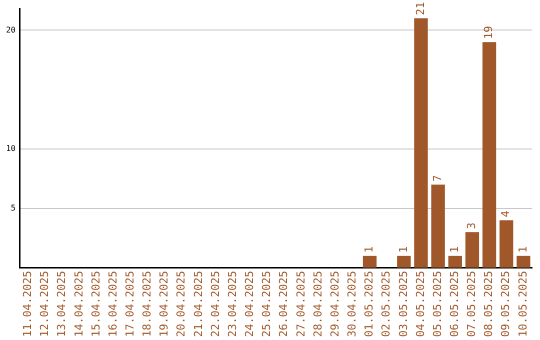  Describe the element at coordinates (420, 9) in the screenshot. I see `data-label: 21` at that location.